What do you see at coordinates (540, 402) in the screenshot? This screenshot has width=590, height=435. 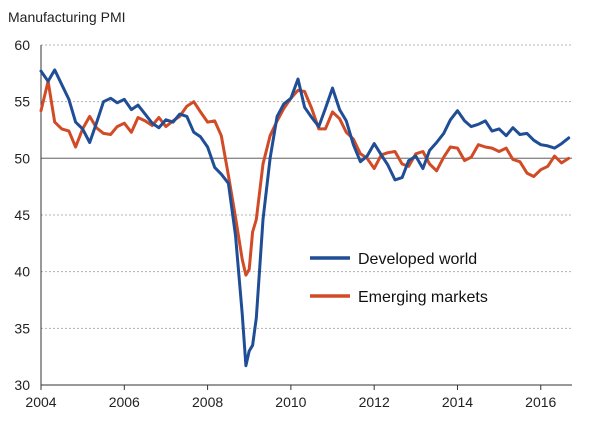 I see `x-tick-label: 2016` at bounding box center [540, 402].